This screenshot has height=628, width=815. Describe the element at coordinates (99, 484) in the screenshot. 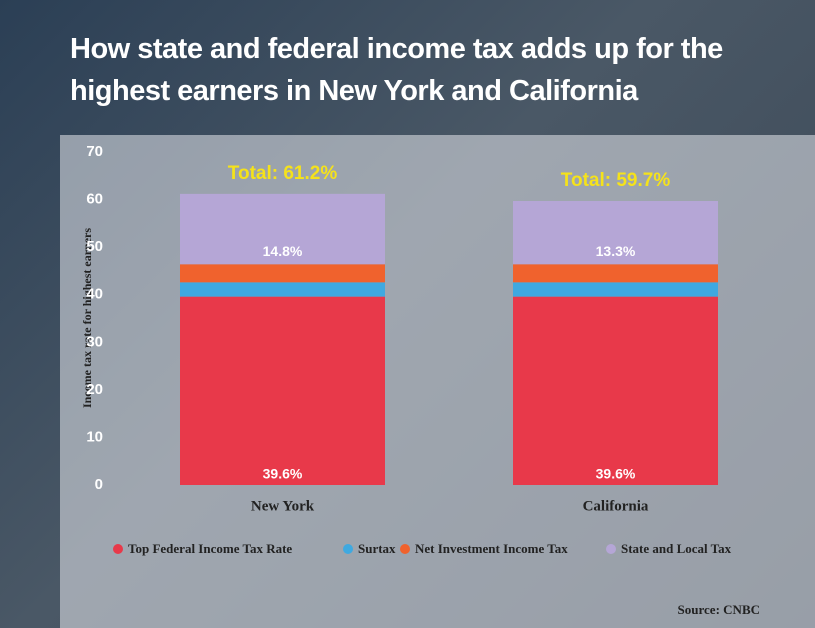

I see `y-tick-label: 0` at that location.